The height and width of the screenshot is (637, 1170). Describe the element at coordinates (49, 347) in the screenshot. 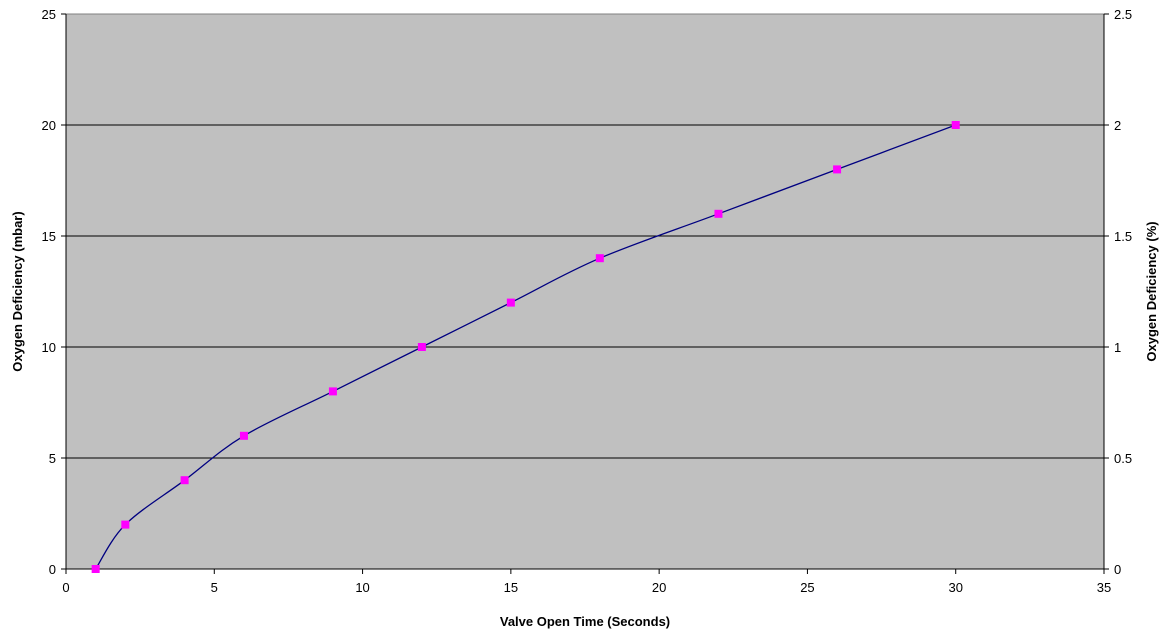

I see `y-tick-label: 10` at that location.